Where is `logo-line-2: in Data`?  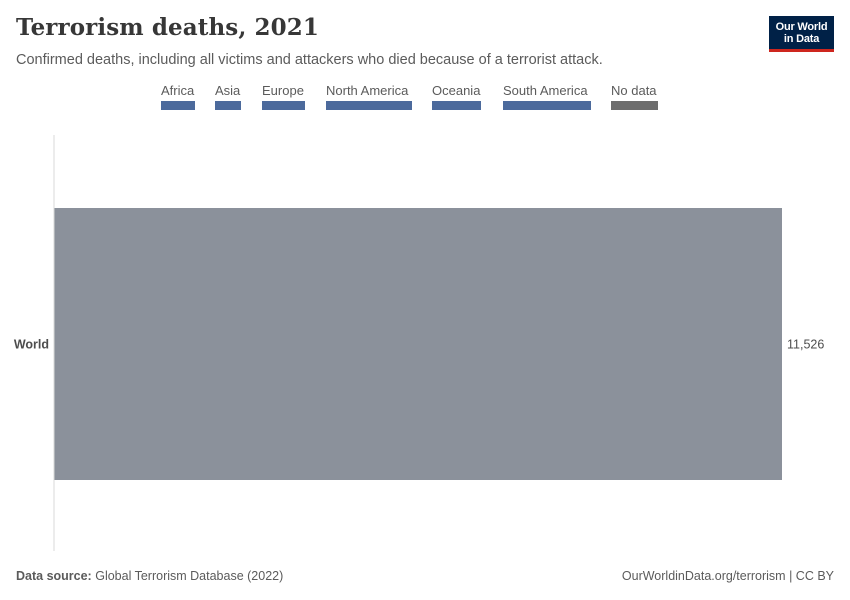 logo-line-2: in Data is located at coordinates (801, 39).